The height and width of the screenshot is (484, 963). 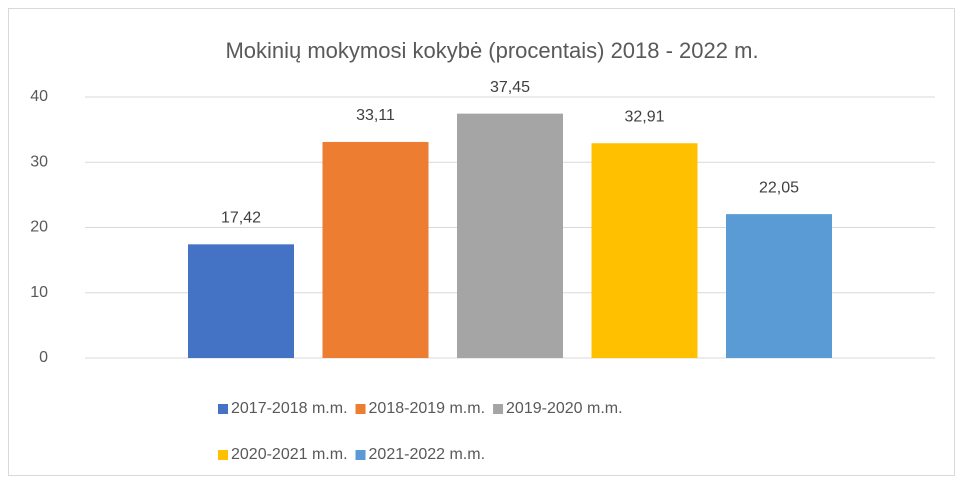 I want to click on data-label: 22,05, so click(x=779, y=187).